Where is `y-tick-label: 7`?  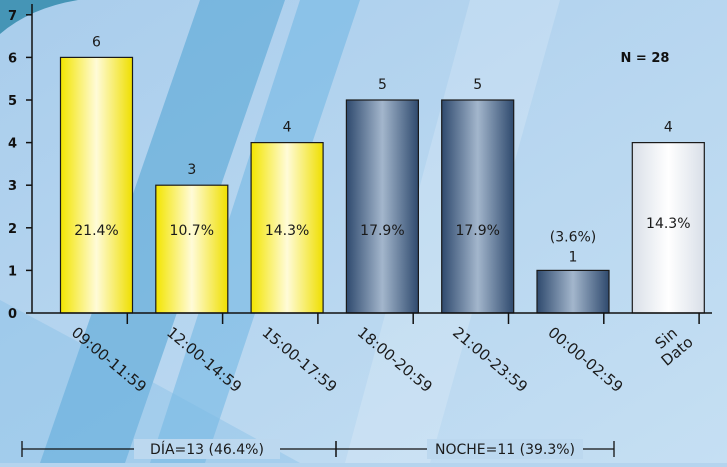 y-tick-label: 7 is located at coordinates (12, 16).